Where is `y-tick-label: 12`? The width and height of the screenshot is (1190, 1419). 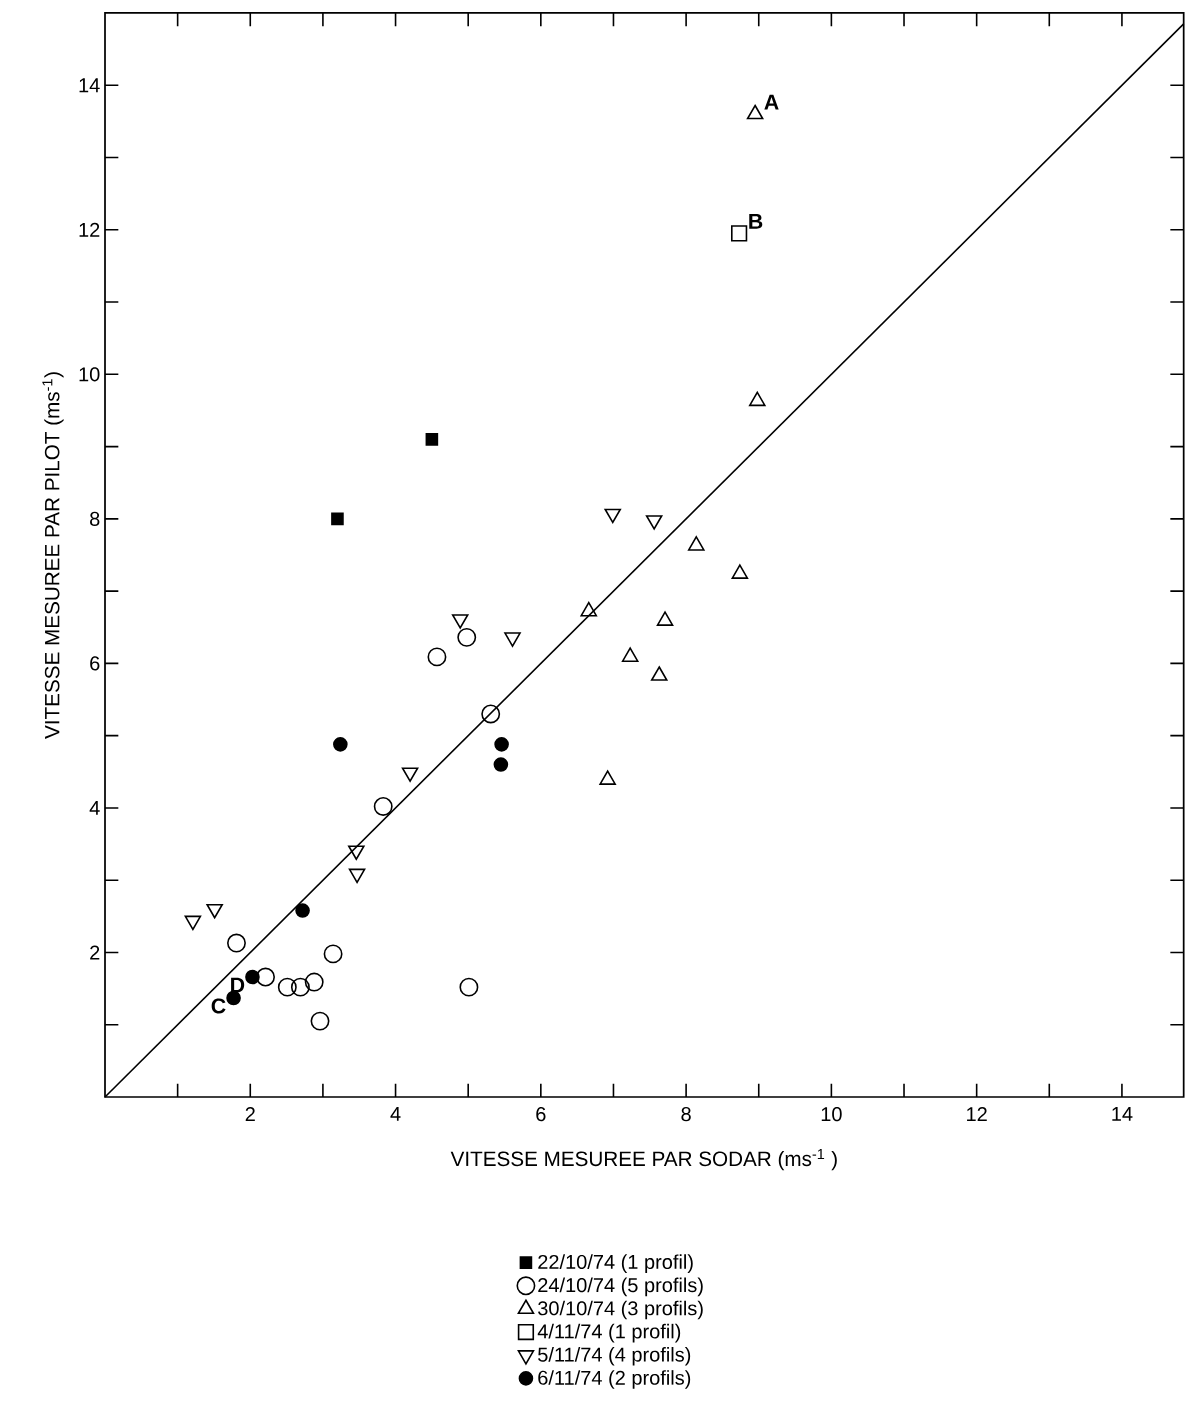 y-tick-label: 12 is located at coordinates (89, 229).